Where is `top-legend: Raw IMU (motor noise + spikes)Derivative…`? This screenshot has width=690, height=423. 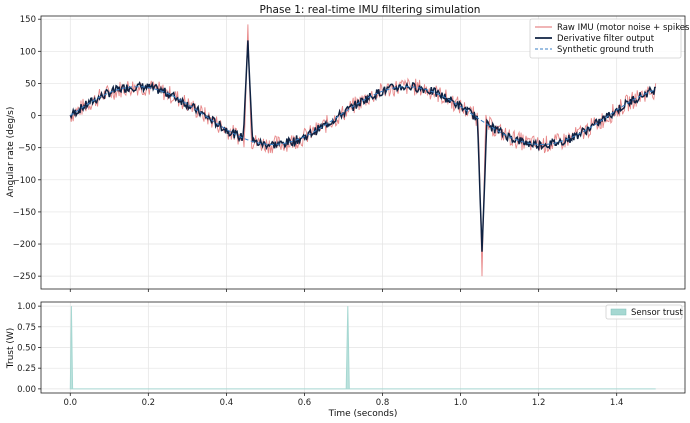 top-legend: Raw IMU (motor noise + spikes)Derivative… is located at coordinates (609, 38).